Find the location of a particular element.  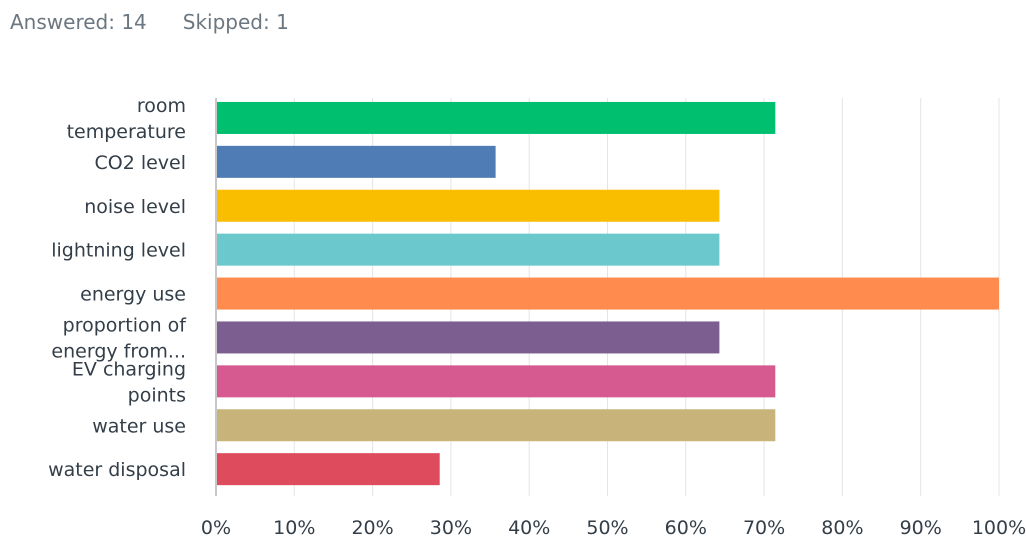

tick-label: 0% is located at coordinates (216, 528).